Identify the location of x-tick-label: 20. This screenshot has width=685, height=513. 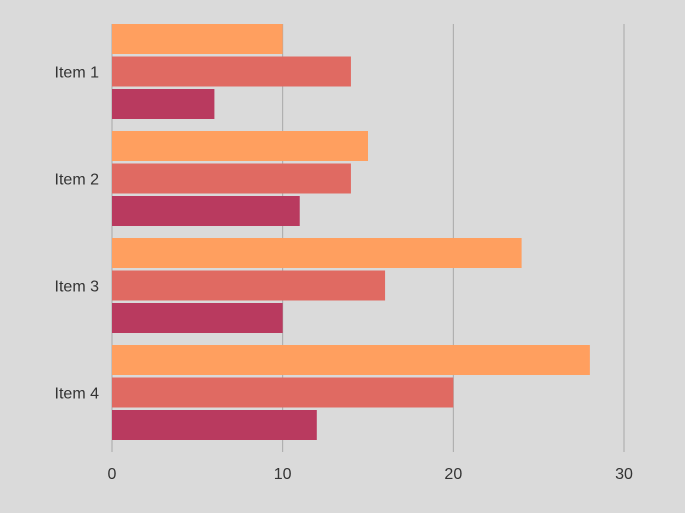
(453, 474).